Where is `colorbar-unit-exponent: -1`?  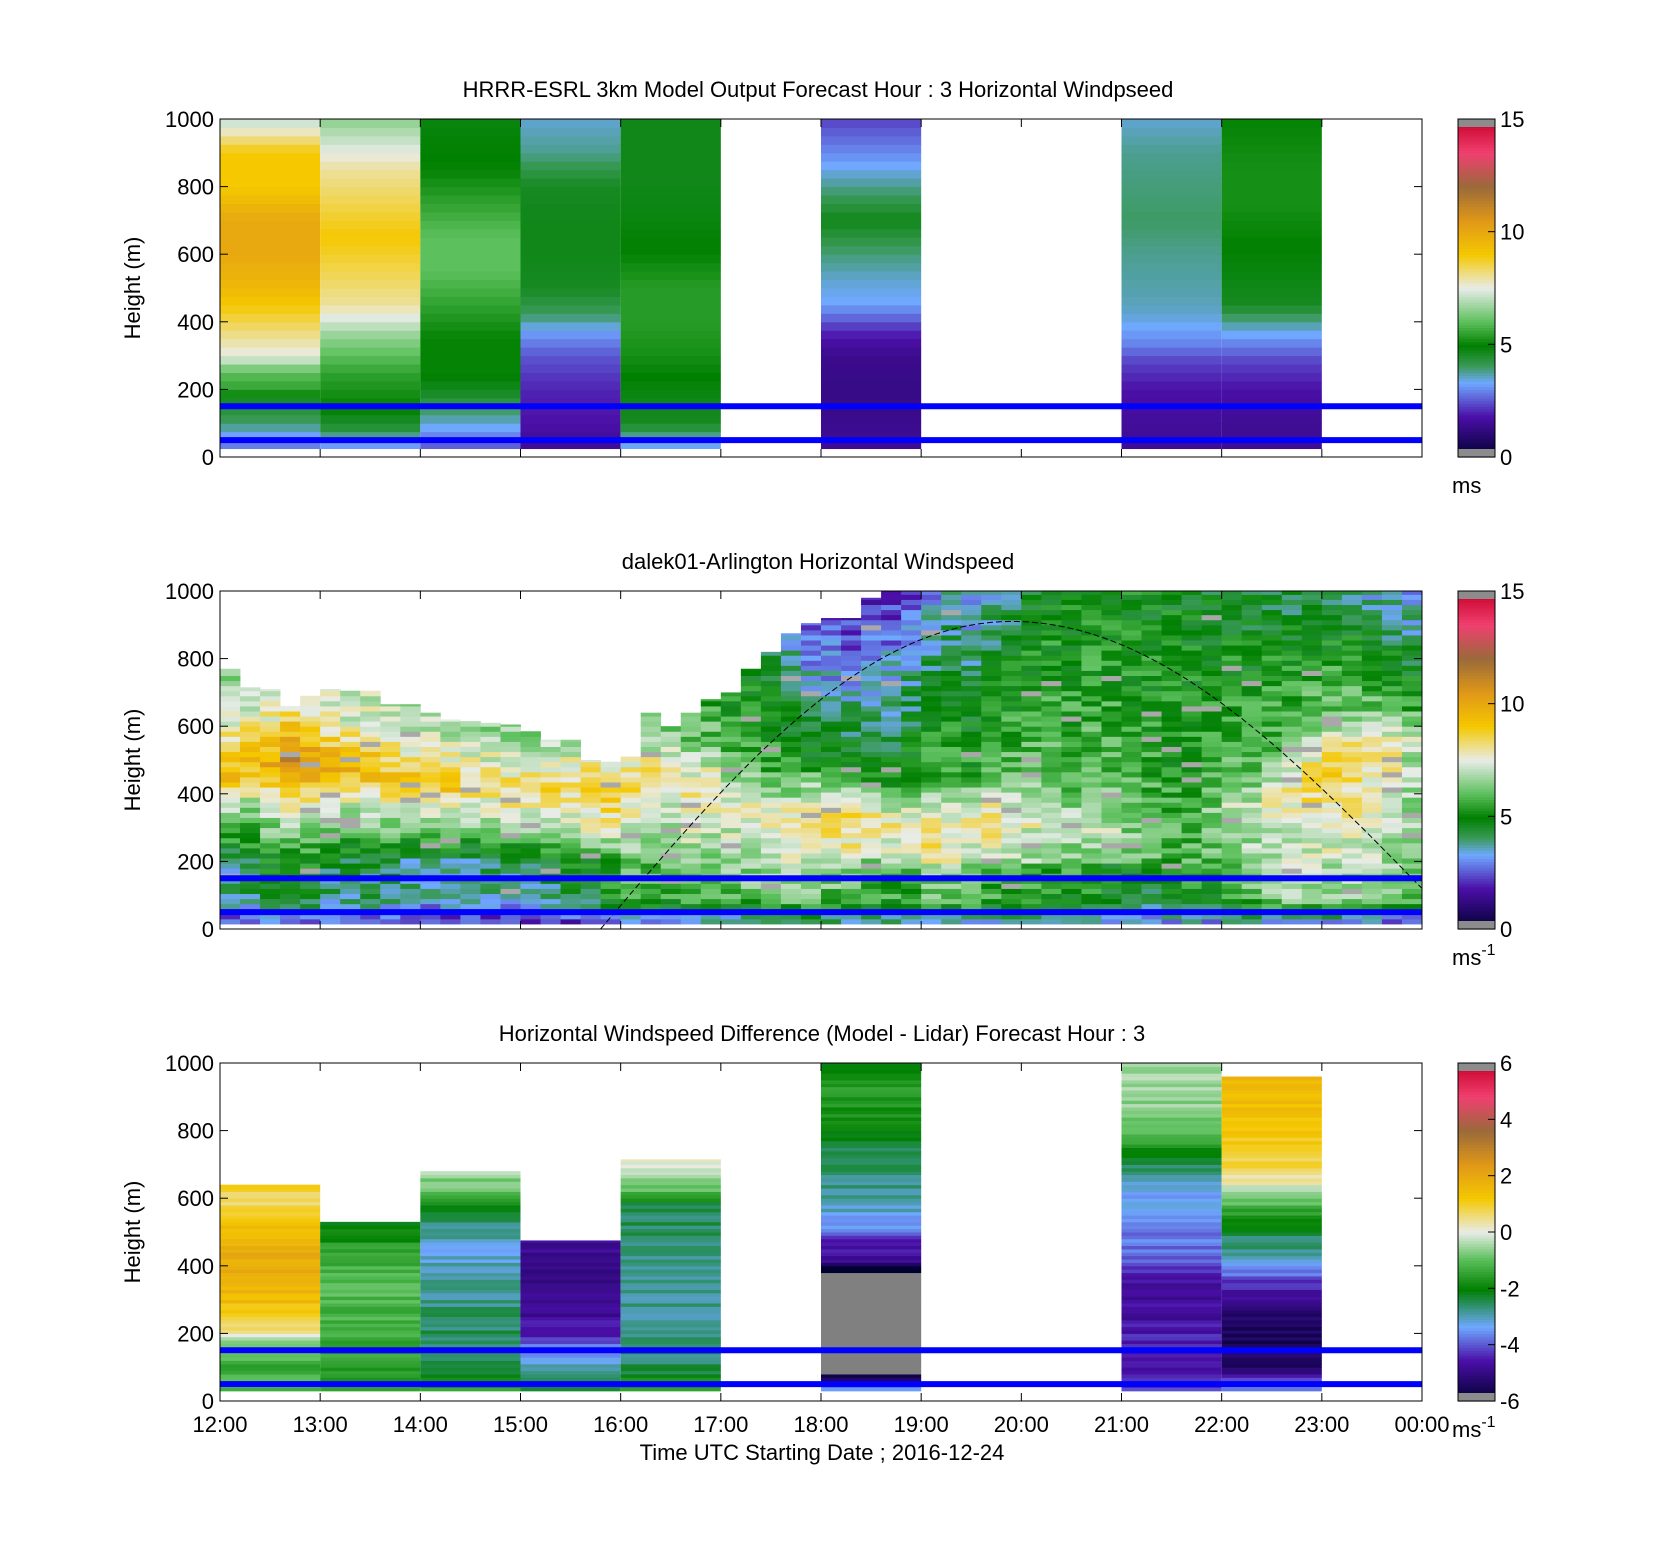
colorbar-unit-exponent: -1 is located at coordinates (1488, 1422).